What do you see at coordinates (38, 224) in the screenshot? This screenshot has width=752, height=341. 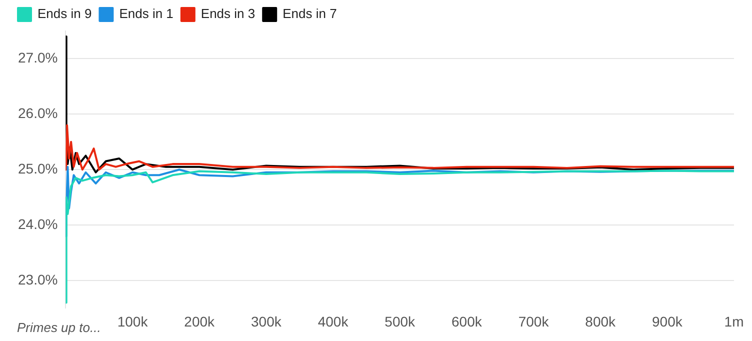 I see `y-tick-label: 24.0%` at bounding box center [38, 224].